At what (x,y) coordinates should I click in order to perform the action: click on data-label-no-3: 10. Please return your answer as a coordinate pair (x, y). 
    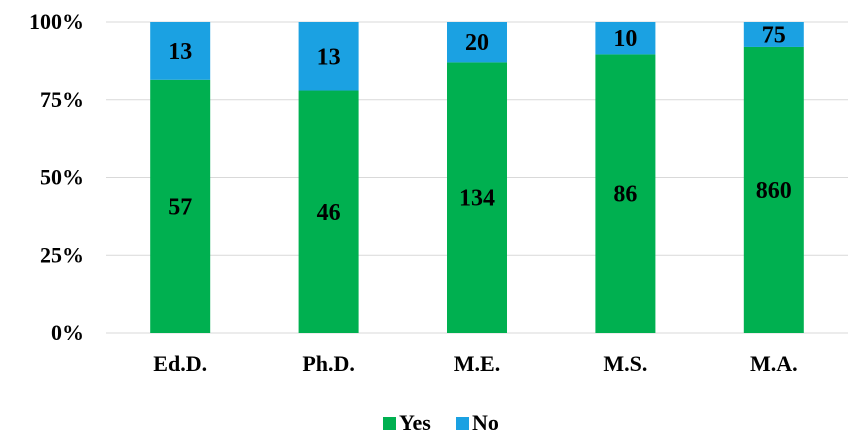
    Looking at the image, I should click on (625, 39).